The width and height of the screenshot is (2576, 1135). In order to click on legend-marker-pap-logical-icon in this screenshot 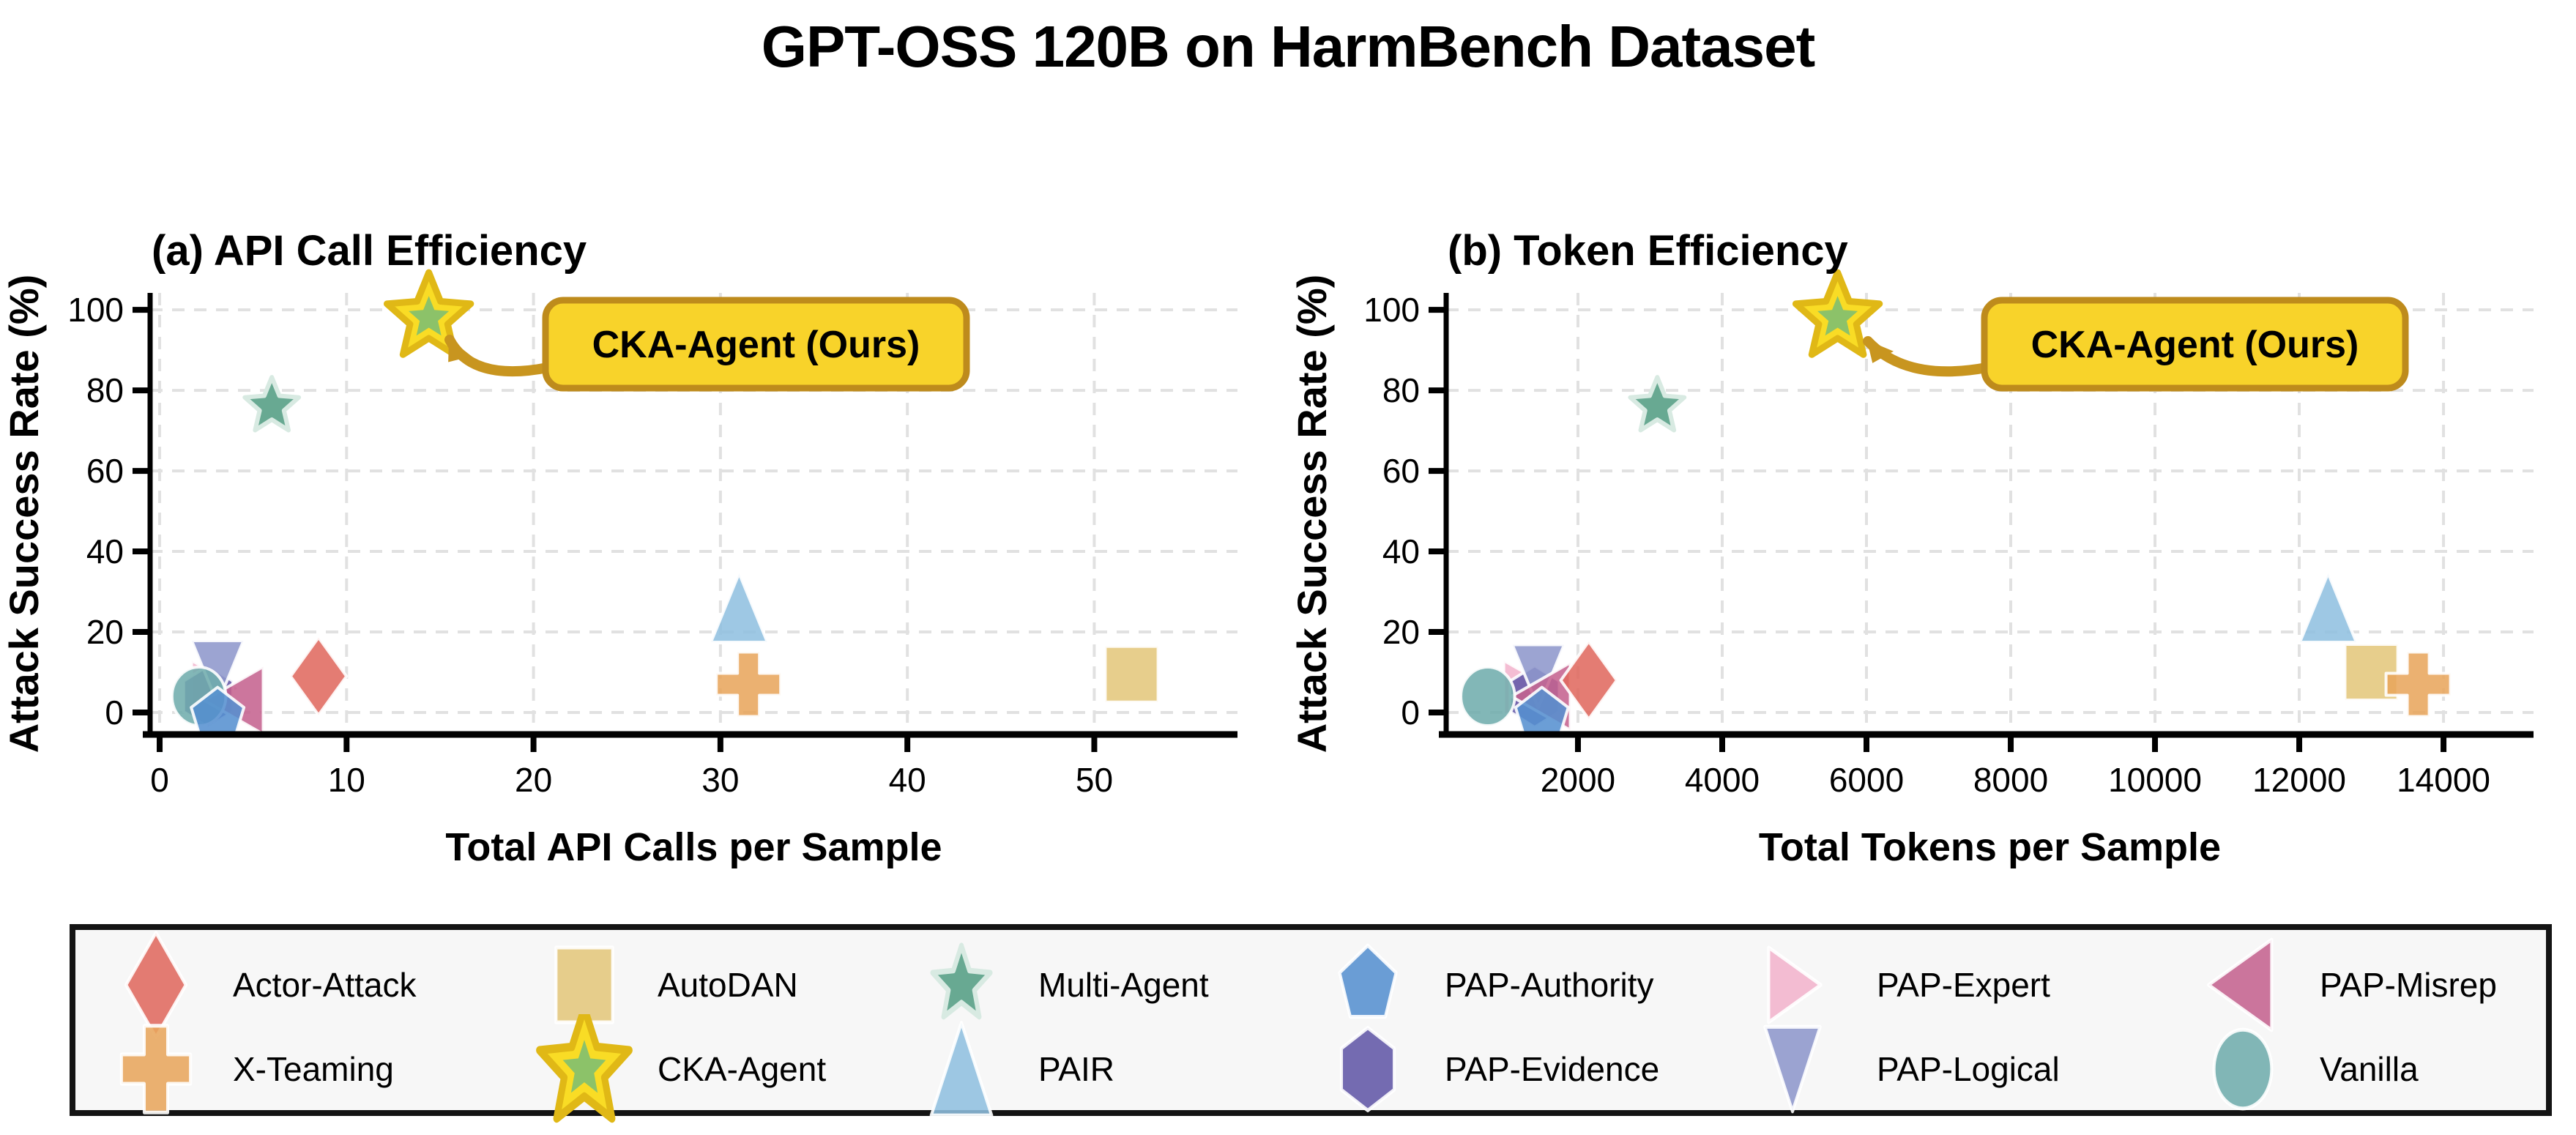, I will do `click(1792, 1069)`.